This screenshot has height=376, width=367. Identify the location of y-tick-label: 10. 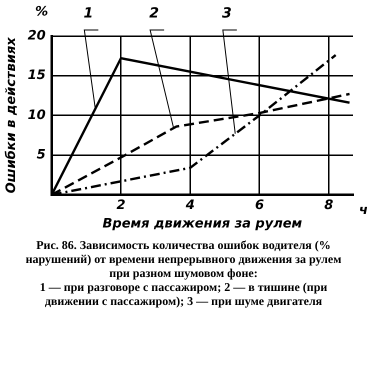
(37, 115).